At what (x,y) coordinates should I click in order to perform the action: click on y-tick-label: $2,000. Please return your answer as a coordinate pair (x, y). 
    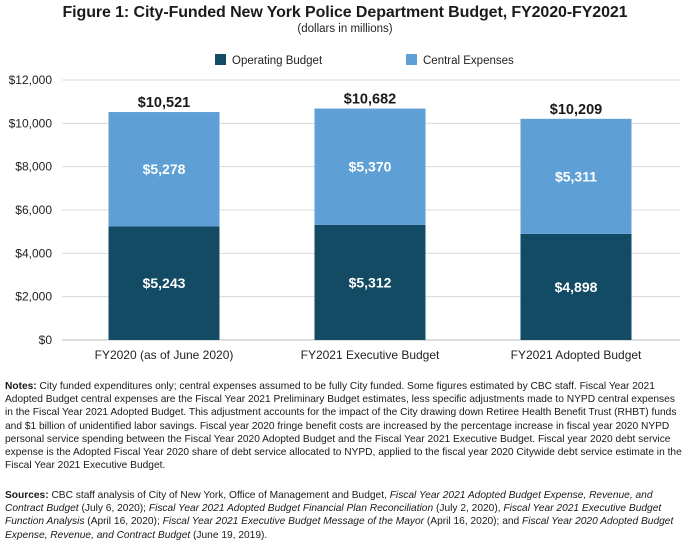
    Looking at the image, I should click on (33, 297).